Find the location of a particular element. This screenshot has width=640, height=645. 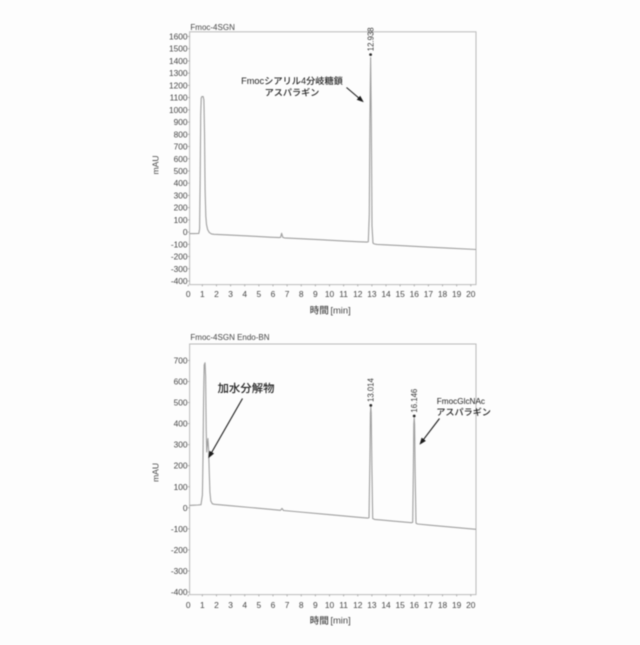

svg-text: Fmoc-4SGN Endo-BN is located at coordinates (229, 337).